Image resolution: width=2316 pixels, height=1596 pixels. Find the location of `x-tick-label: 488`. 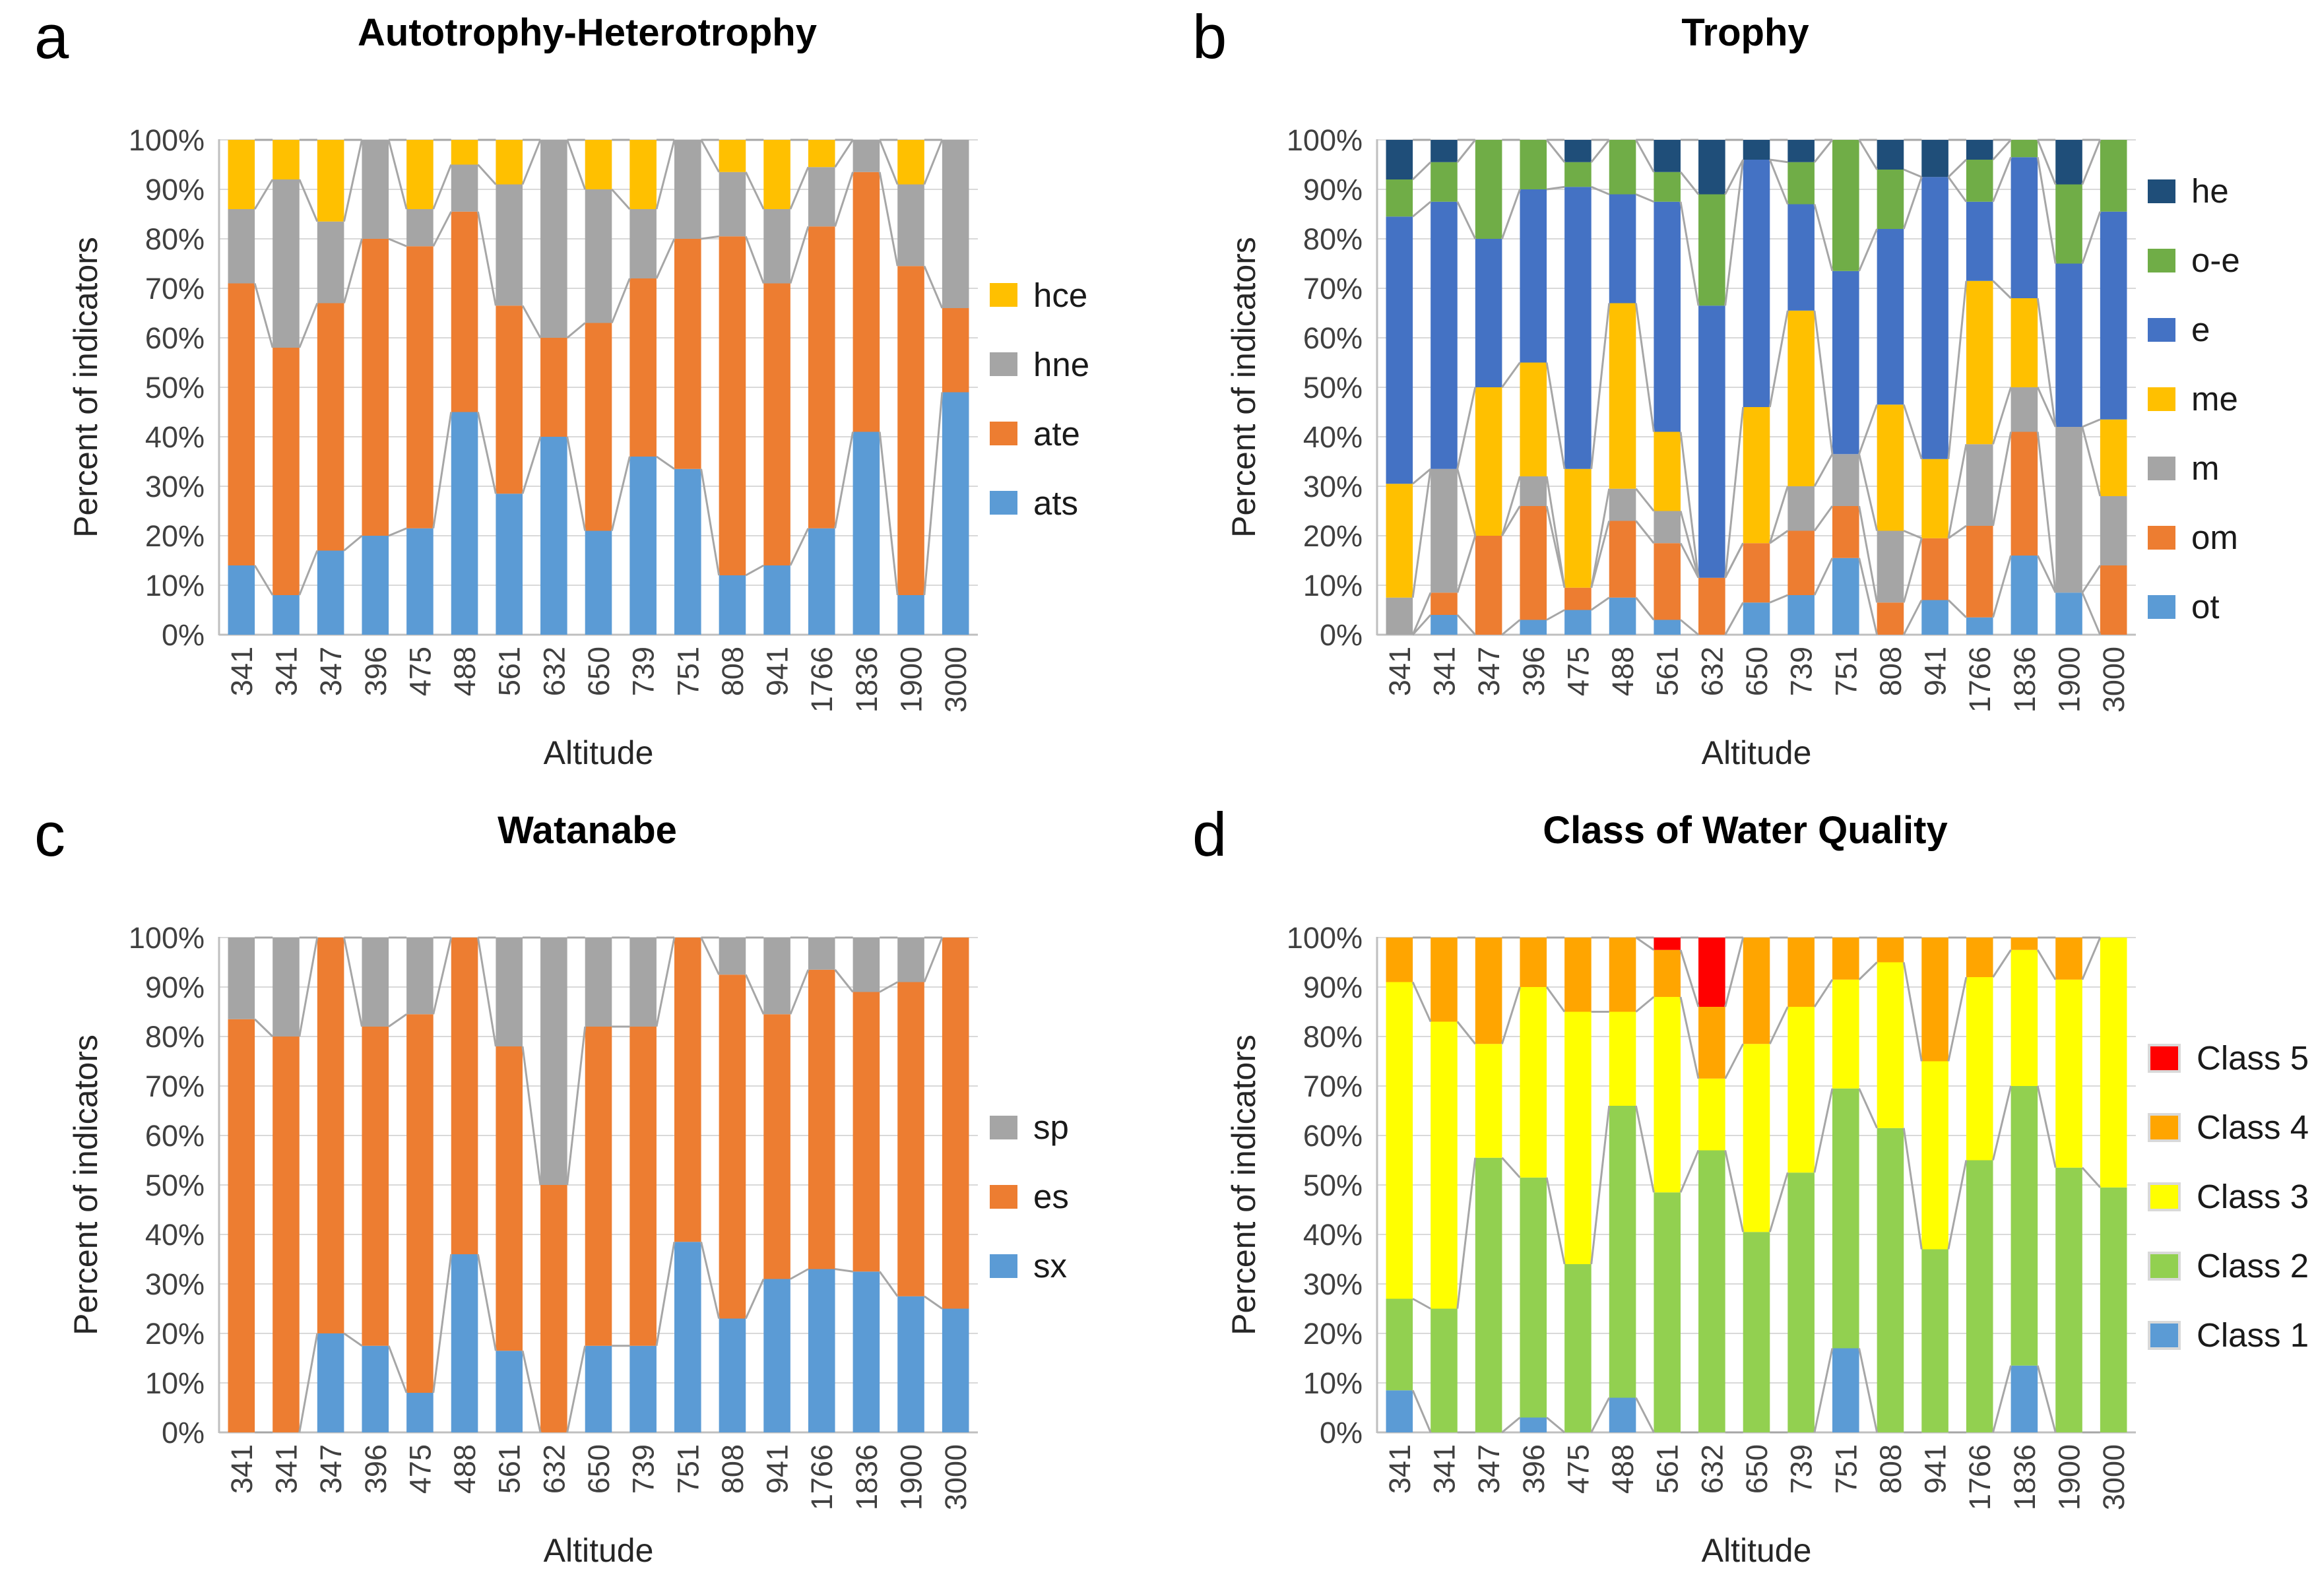

x-tick-label: 488 is located at coordinates (465, 671).